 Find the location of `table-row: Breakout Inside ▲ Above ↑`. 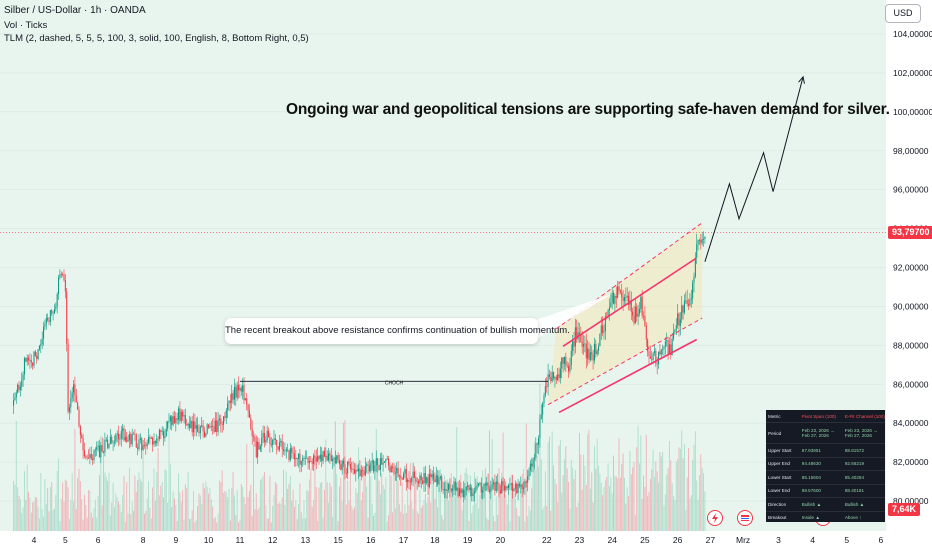

table-row: Breakout Inside ▲ Above ↑ is located at coordinates (825, 518).